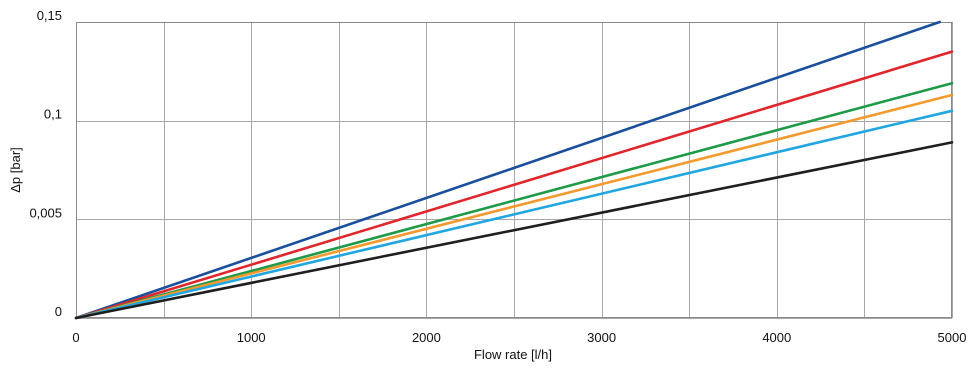 Image resolution: width=969 pixels, height=369 pixels. Describe the element at coordinates (519, 337) in the screenshot. I see `x-tick-labels: 0 1000 2000 3000 4000 5000` at that location.